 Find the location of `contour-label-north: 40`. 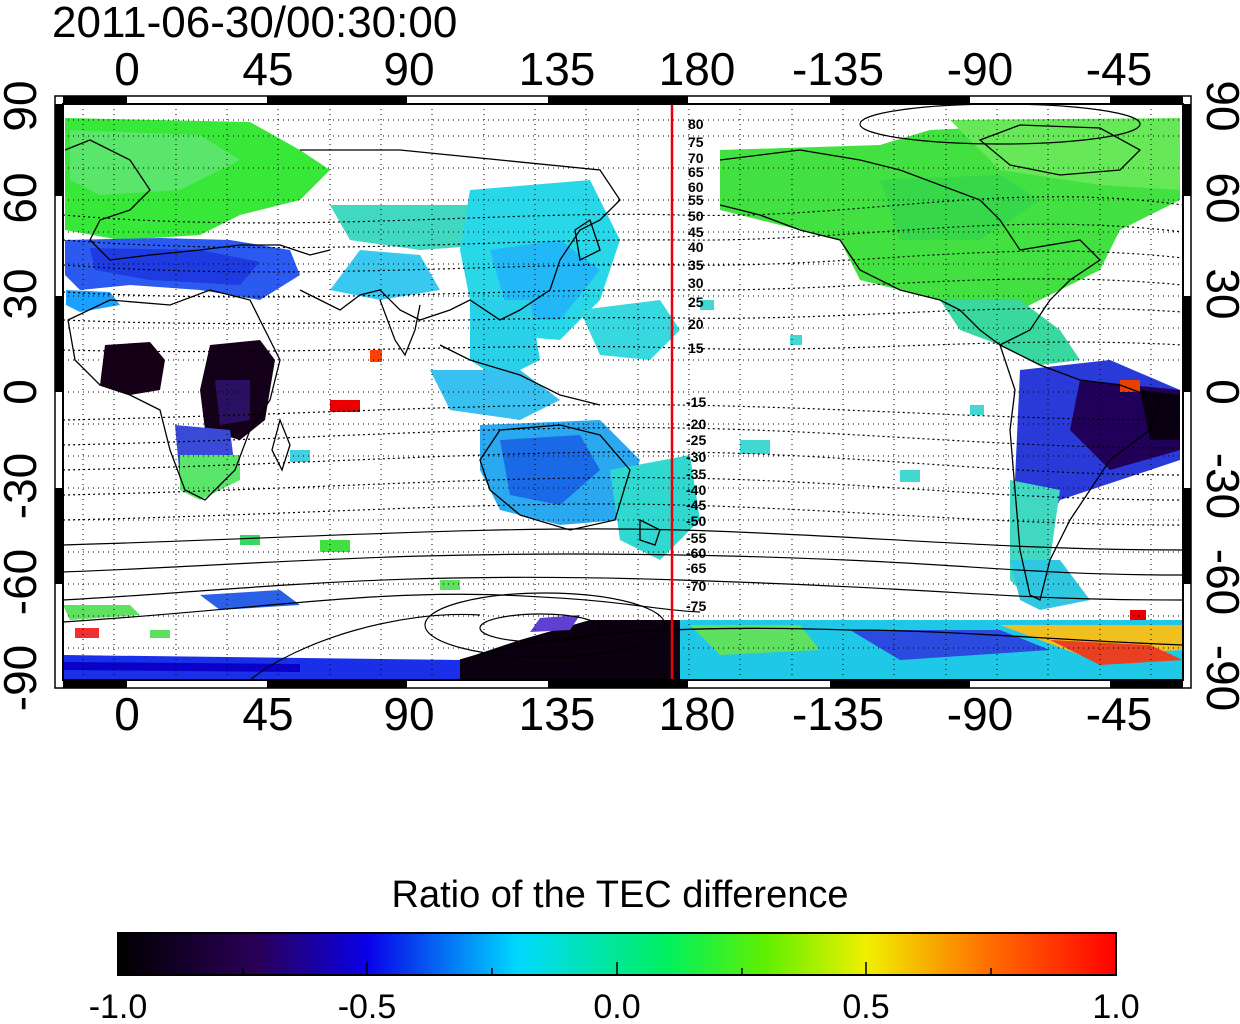

contour-label-north: 40 is located at coordinates (696, 247).